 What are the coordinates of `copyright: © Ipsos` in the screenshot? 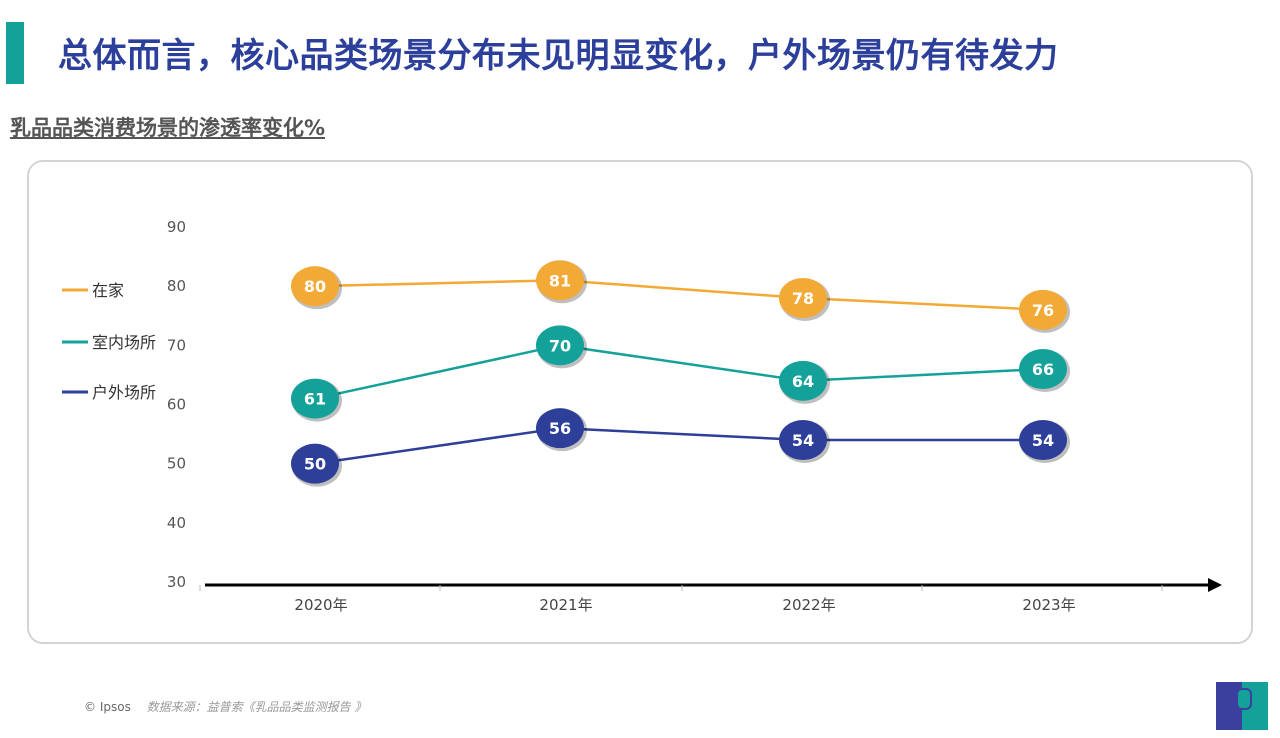 It's located at (107, 707).